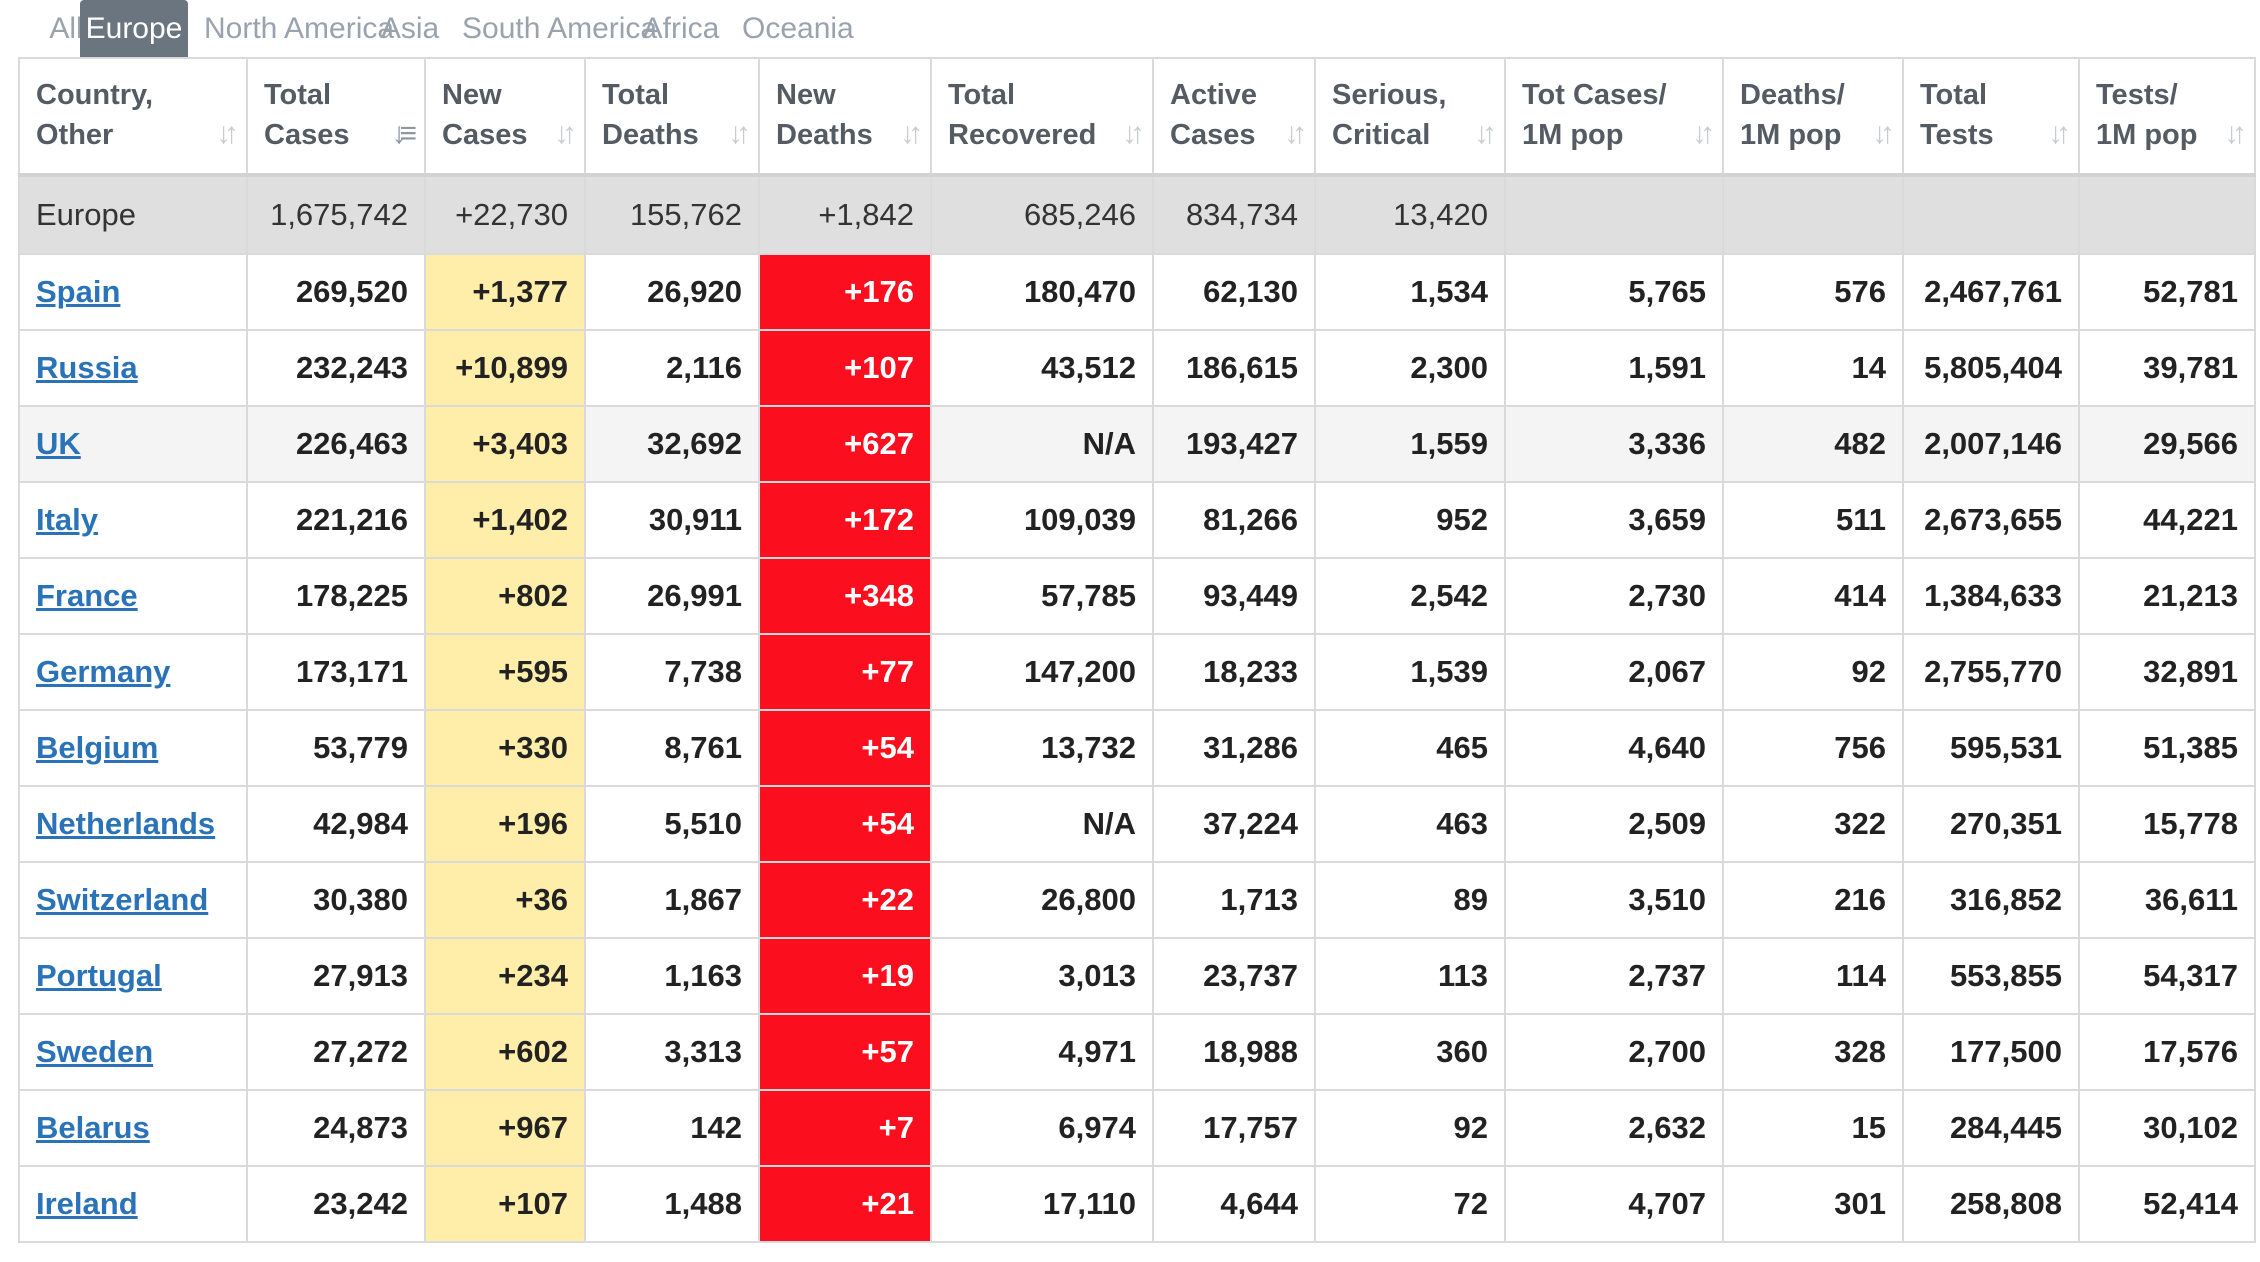 This screenshot has height=1262, width=2260. Describe the element at coordinates (122, 899) in the screenshot. I see `country-link: Switzerland` at that location.